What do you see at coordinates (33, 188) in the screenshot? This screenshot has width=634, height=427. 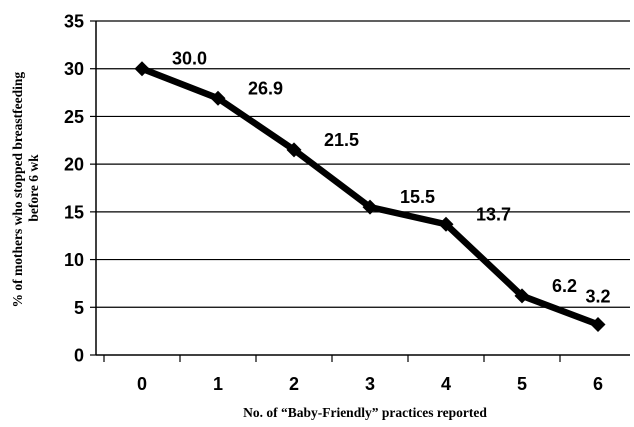 I see `y-axis-title-line-2: before 6 wk` at bounding box center [33, 188].